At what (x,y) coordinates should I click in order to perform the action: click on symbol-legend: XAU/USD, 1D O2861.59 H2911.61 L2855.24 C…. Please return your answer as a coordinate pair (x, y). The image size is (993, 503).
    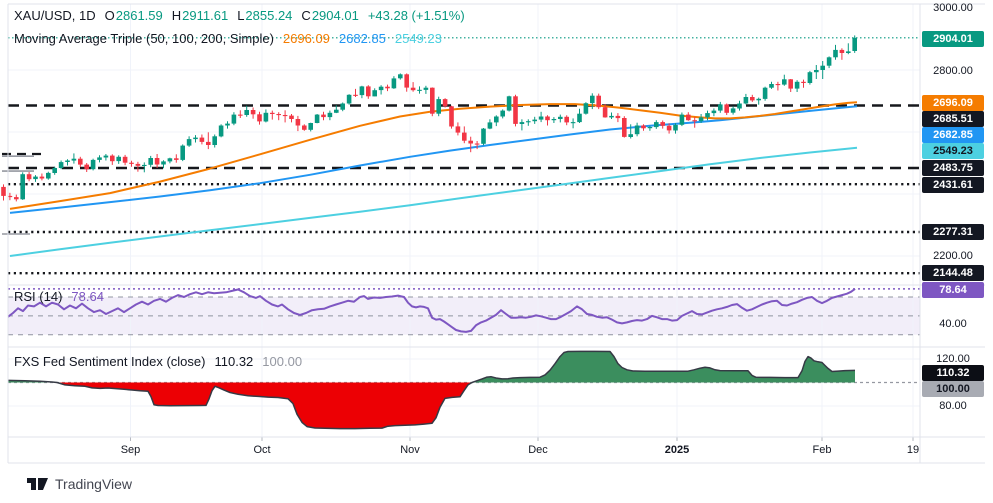
    Looking at the image, I should click on (239, 15).